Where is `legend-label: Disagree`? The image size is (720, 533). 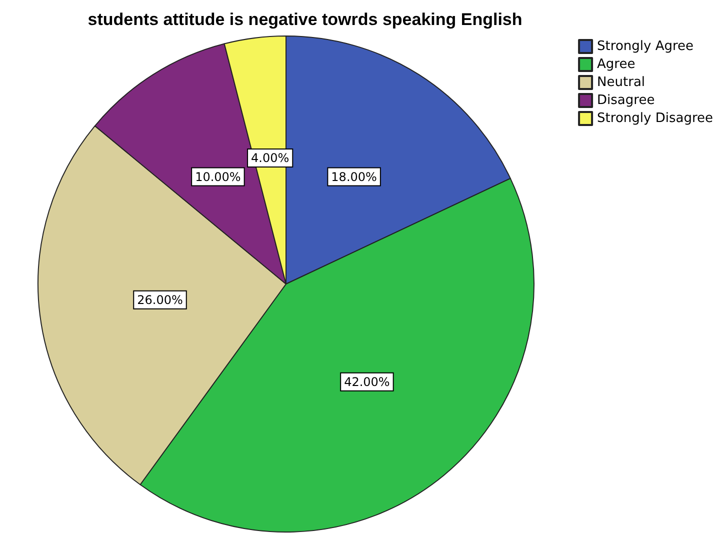 legend-label: Disagree is located at coordinates (626, 100).